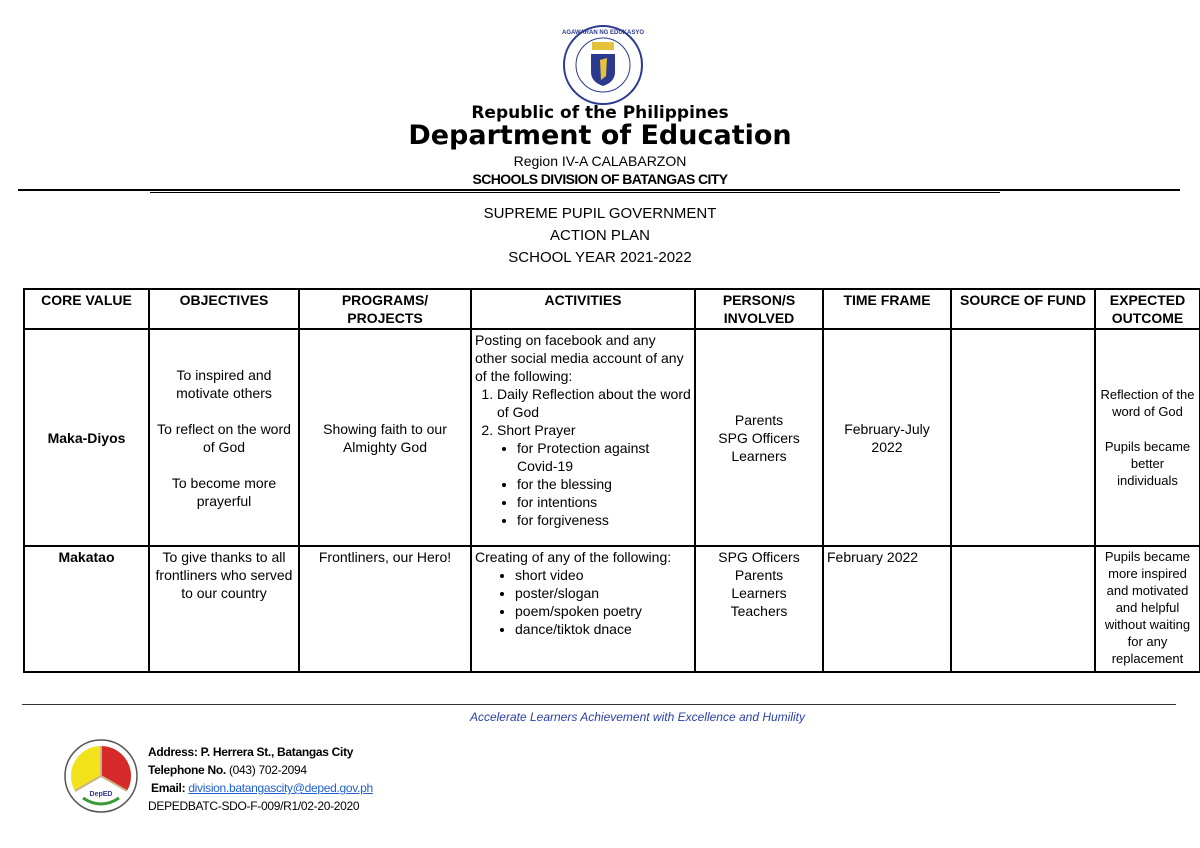 Image resolution: width=1200 pixels, height=848 pixels. Describe the element at coordinates (1023, 309) in the screenshot. I see `header-source-of-fund: SOURCE OF FUND` at that location.